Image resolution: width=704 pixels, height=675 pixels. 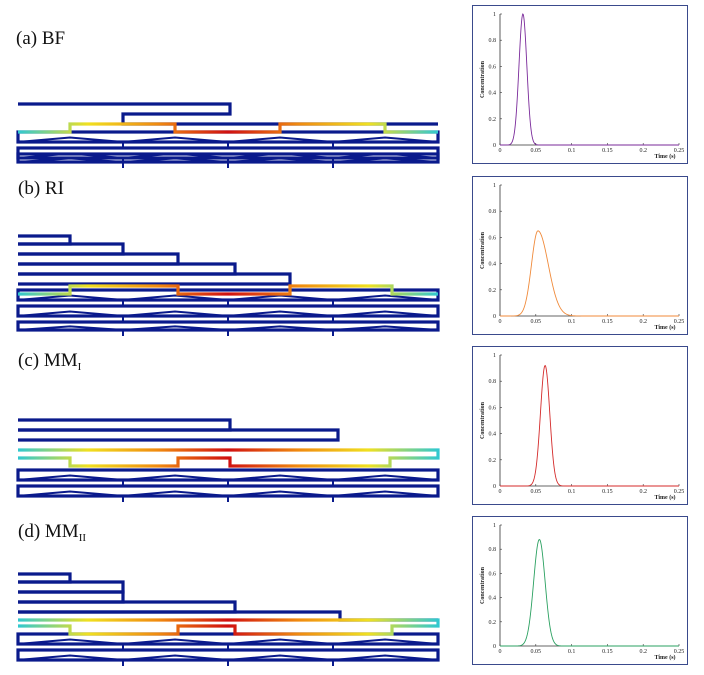 I want to click on panel-label-d: (d) MMII, so click(x=52, y=532).